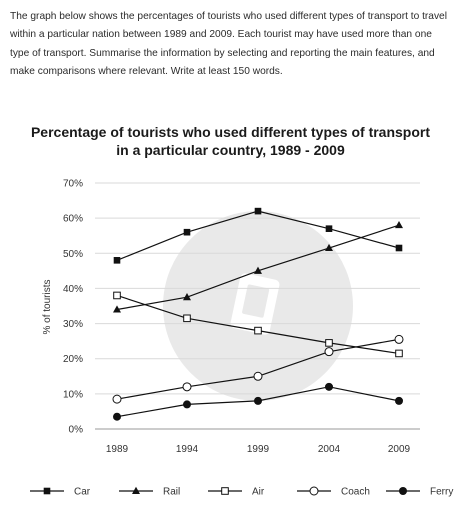 The height and width of the screenshot is (512, 461). What do you see at coordinates (258, 324) in the screenshot?
I see `series-air` at bounding box center [258, 324].